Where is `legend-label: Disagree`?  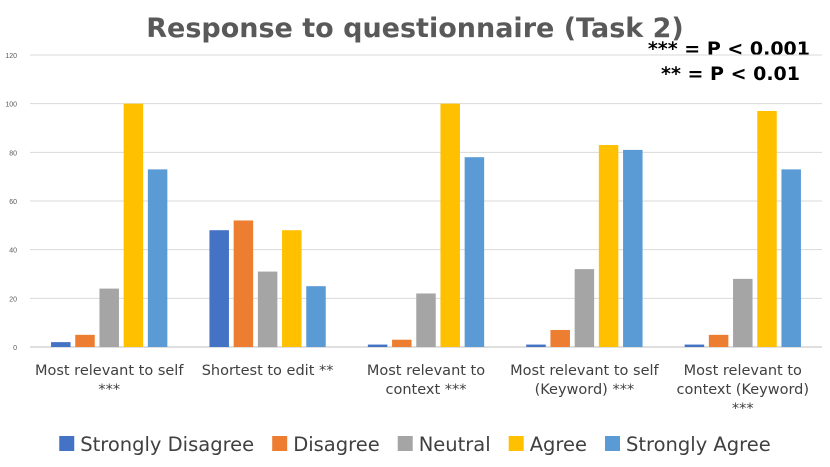 legend-label: Disagree is located at coordinates (336, 444).